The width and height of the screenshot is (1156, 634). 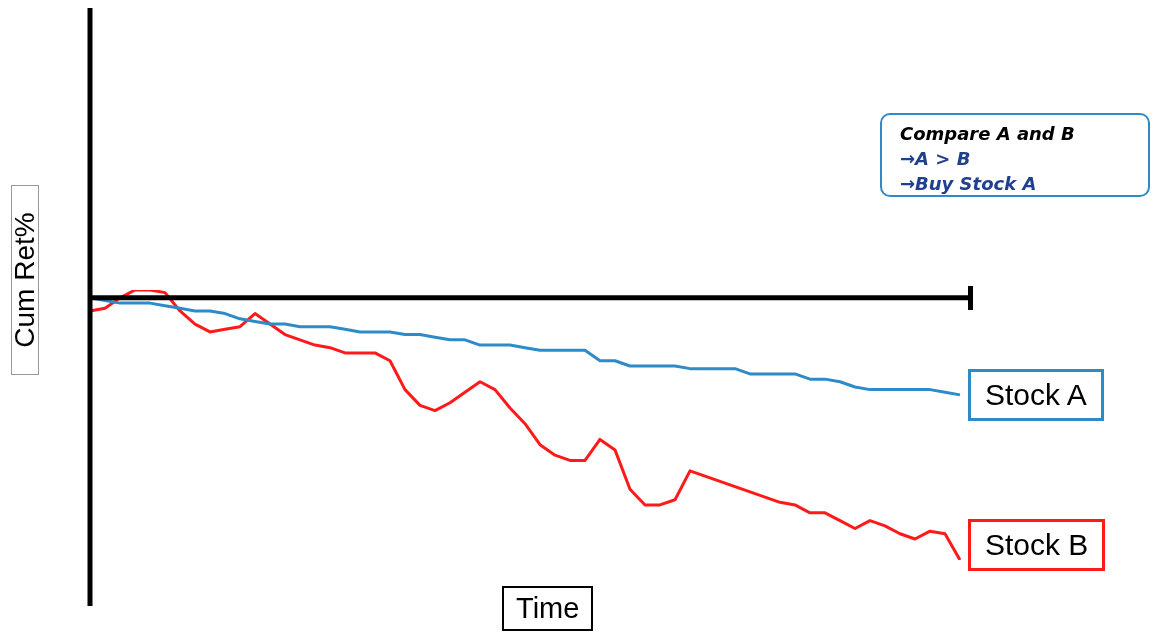 I want to click on series-label: Stock B, so click(x=1037, y=545).